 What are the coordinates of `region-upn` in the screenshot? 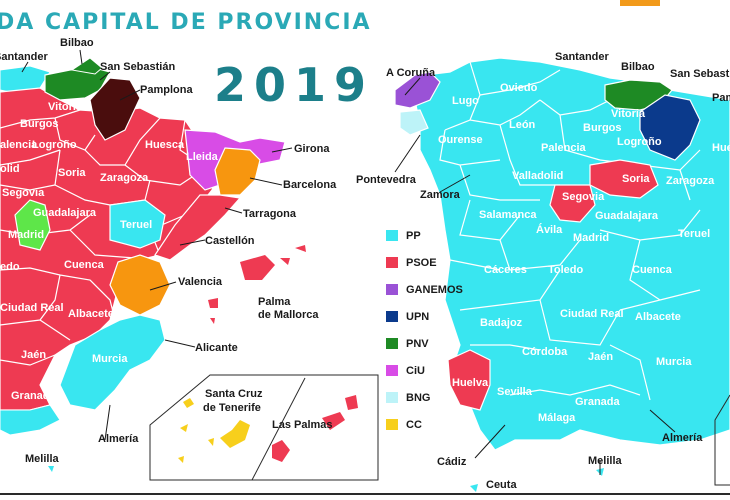 It's located at (670, 127).